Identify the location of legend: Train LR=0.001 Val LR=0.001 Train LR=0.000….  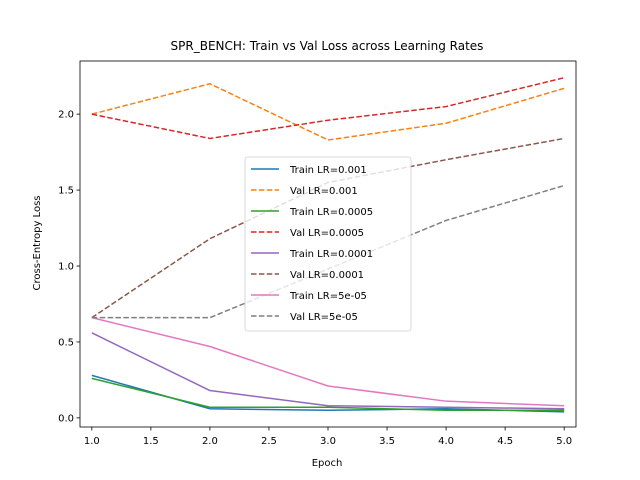
(328, 244).